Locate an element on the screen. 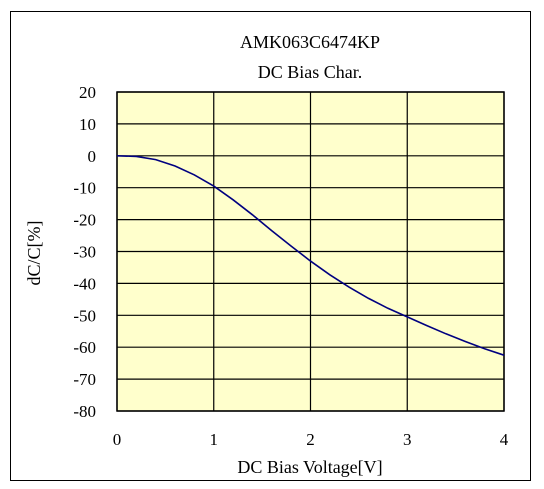  y-tick-label: 0 is located at coordinates (92, 156).